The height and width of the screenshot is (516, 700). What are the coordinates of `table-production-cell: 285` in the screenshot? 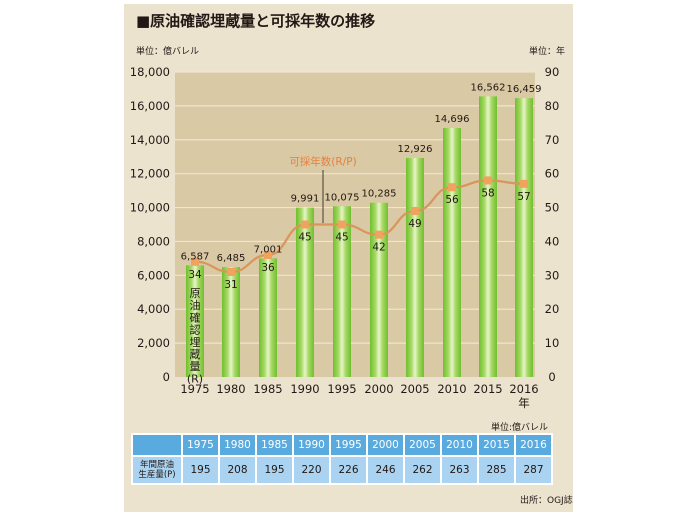 It's located at (496, 470).